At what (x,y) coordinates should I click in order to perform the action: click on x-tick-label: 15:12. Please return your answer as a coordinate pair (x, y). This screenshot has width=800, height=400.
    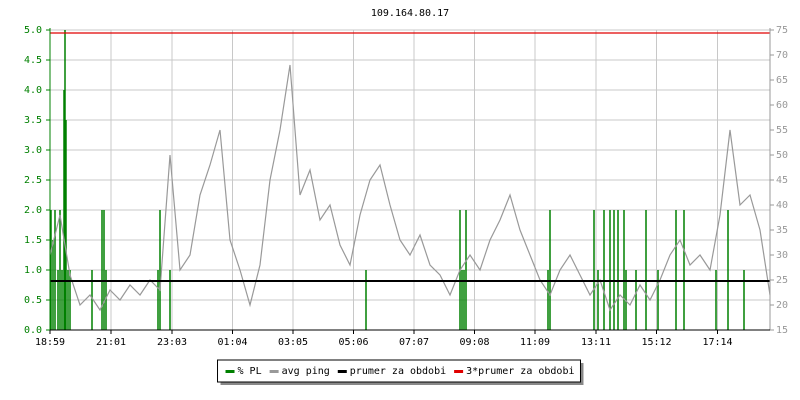
    Looking at the image, I should click on (656, 342).